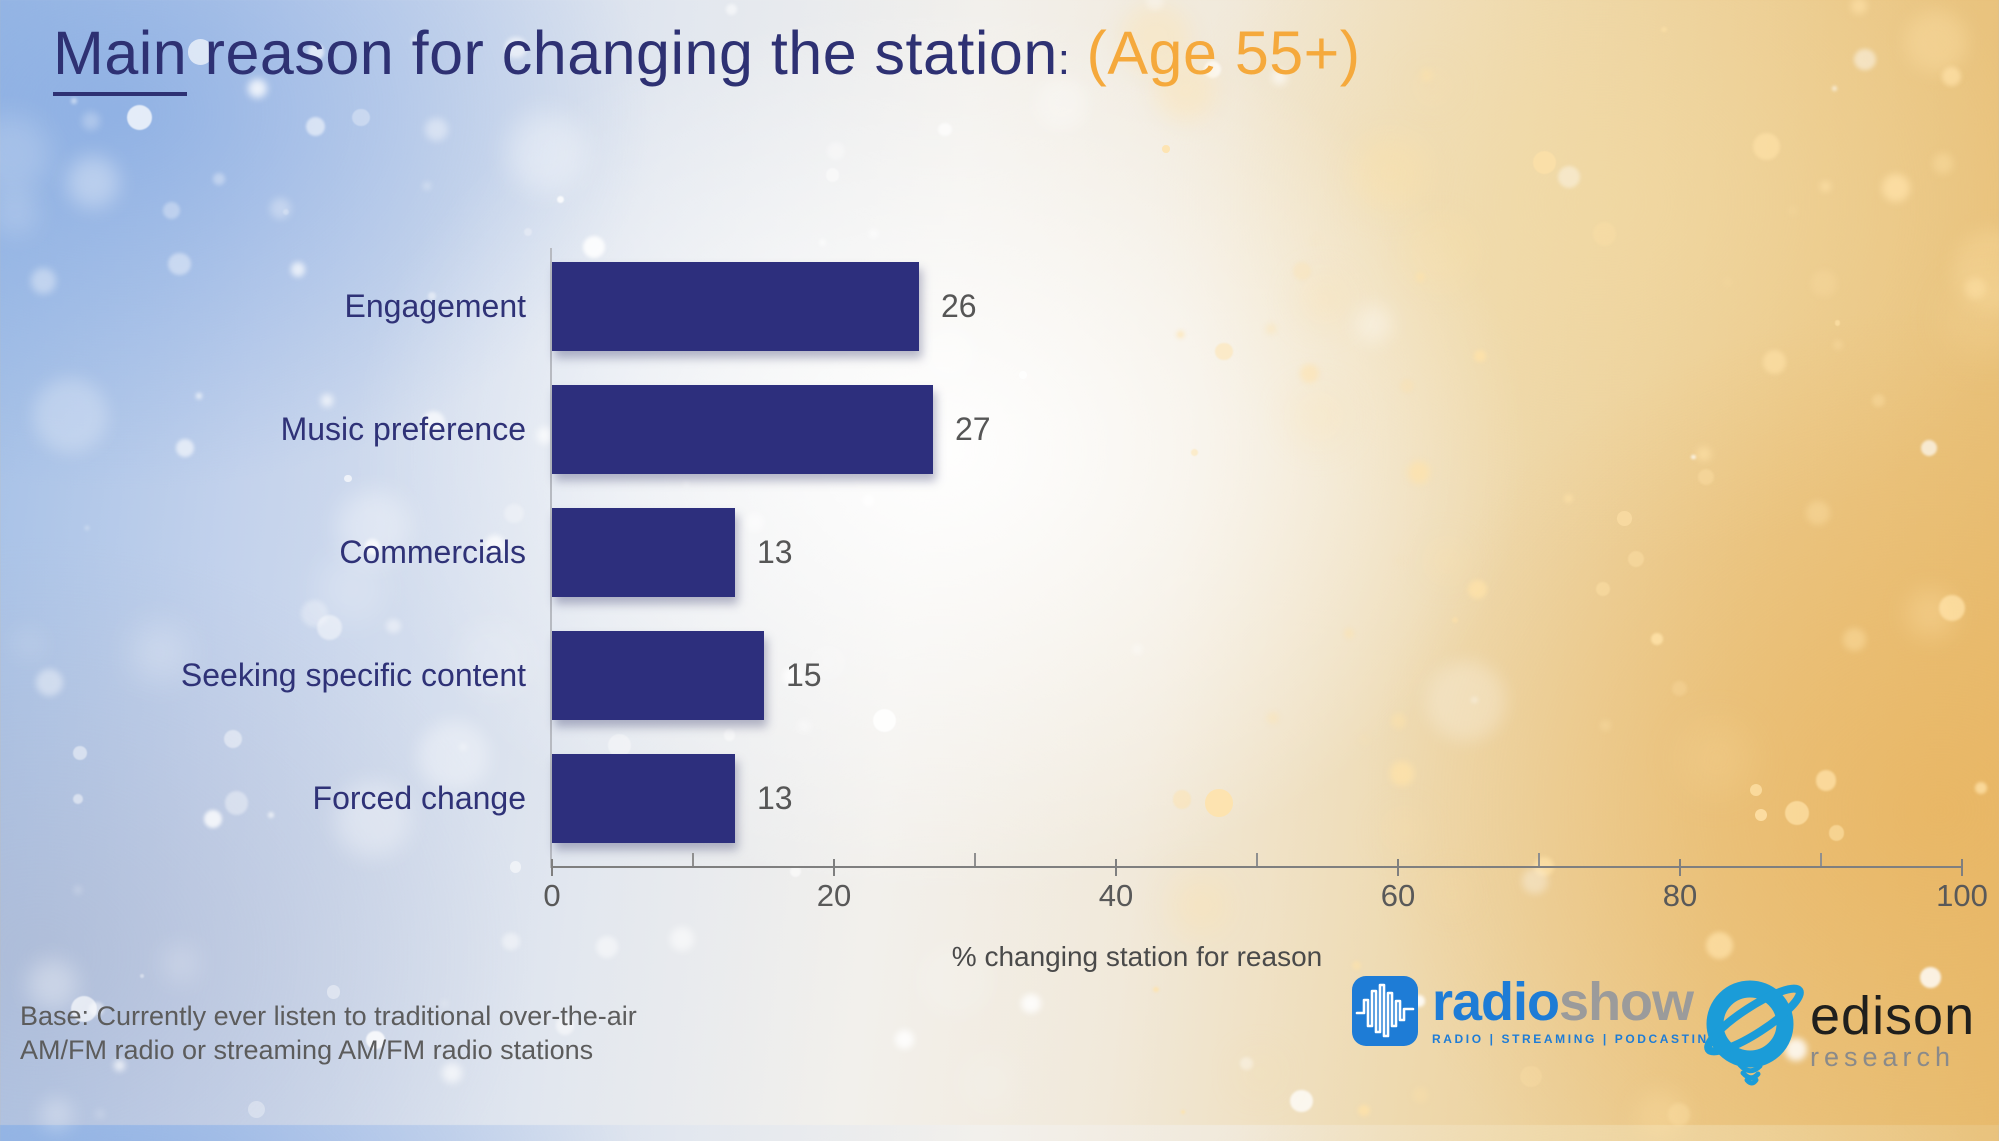 Image resolution: width=1999 pixels, height=1141 pixels. Describe the element at coordinates (1064, 59) in the screenshot. I see `title-colon: :` at that location.